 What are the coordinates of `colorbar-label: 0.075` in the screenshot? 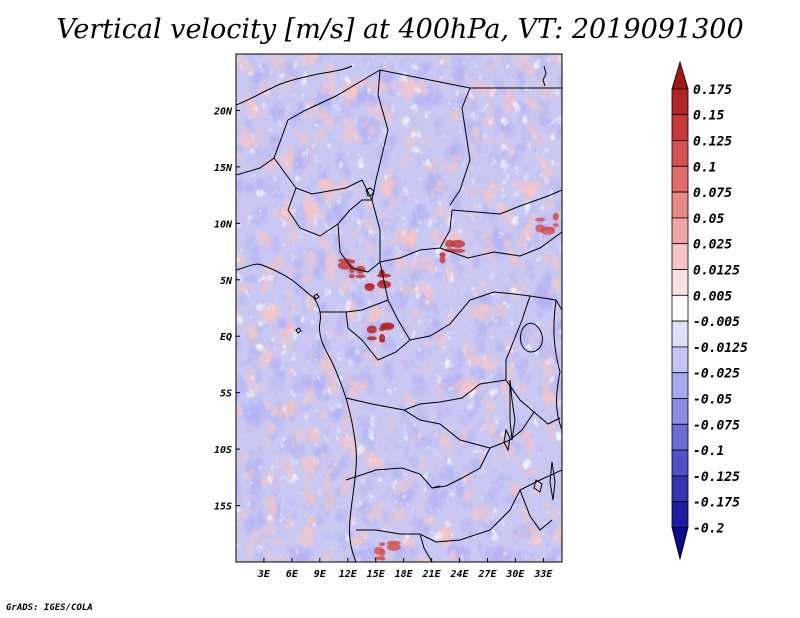 It's located at (712, 193).